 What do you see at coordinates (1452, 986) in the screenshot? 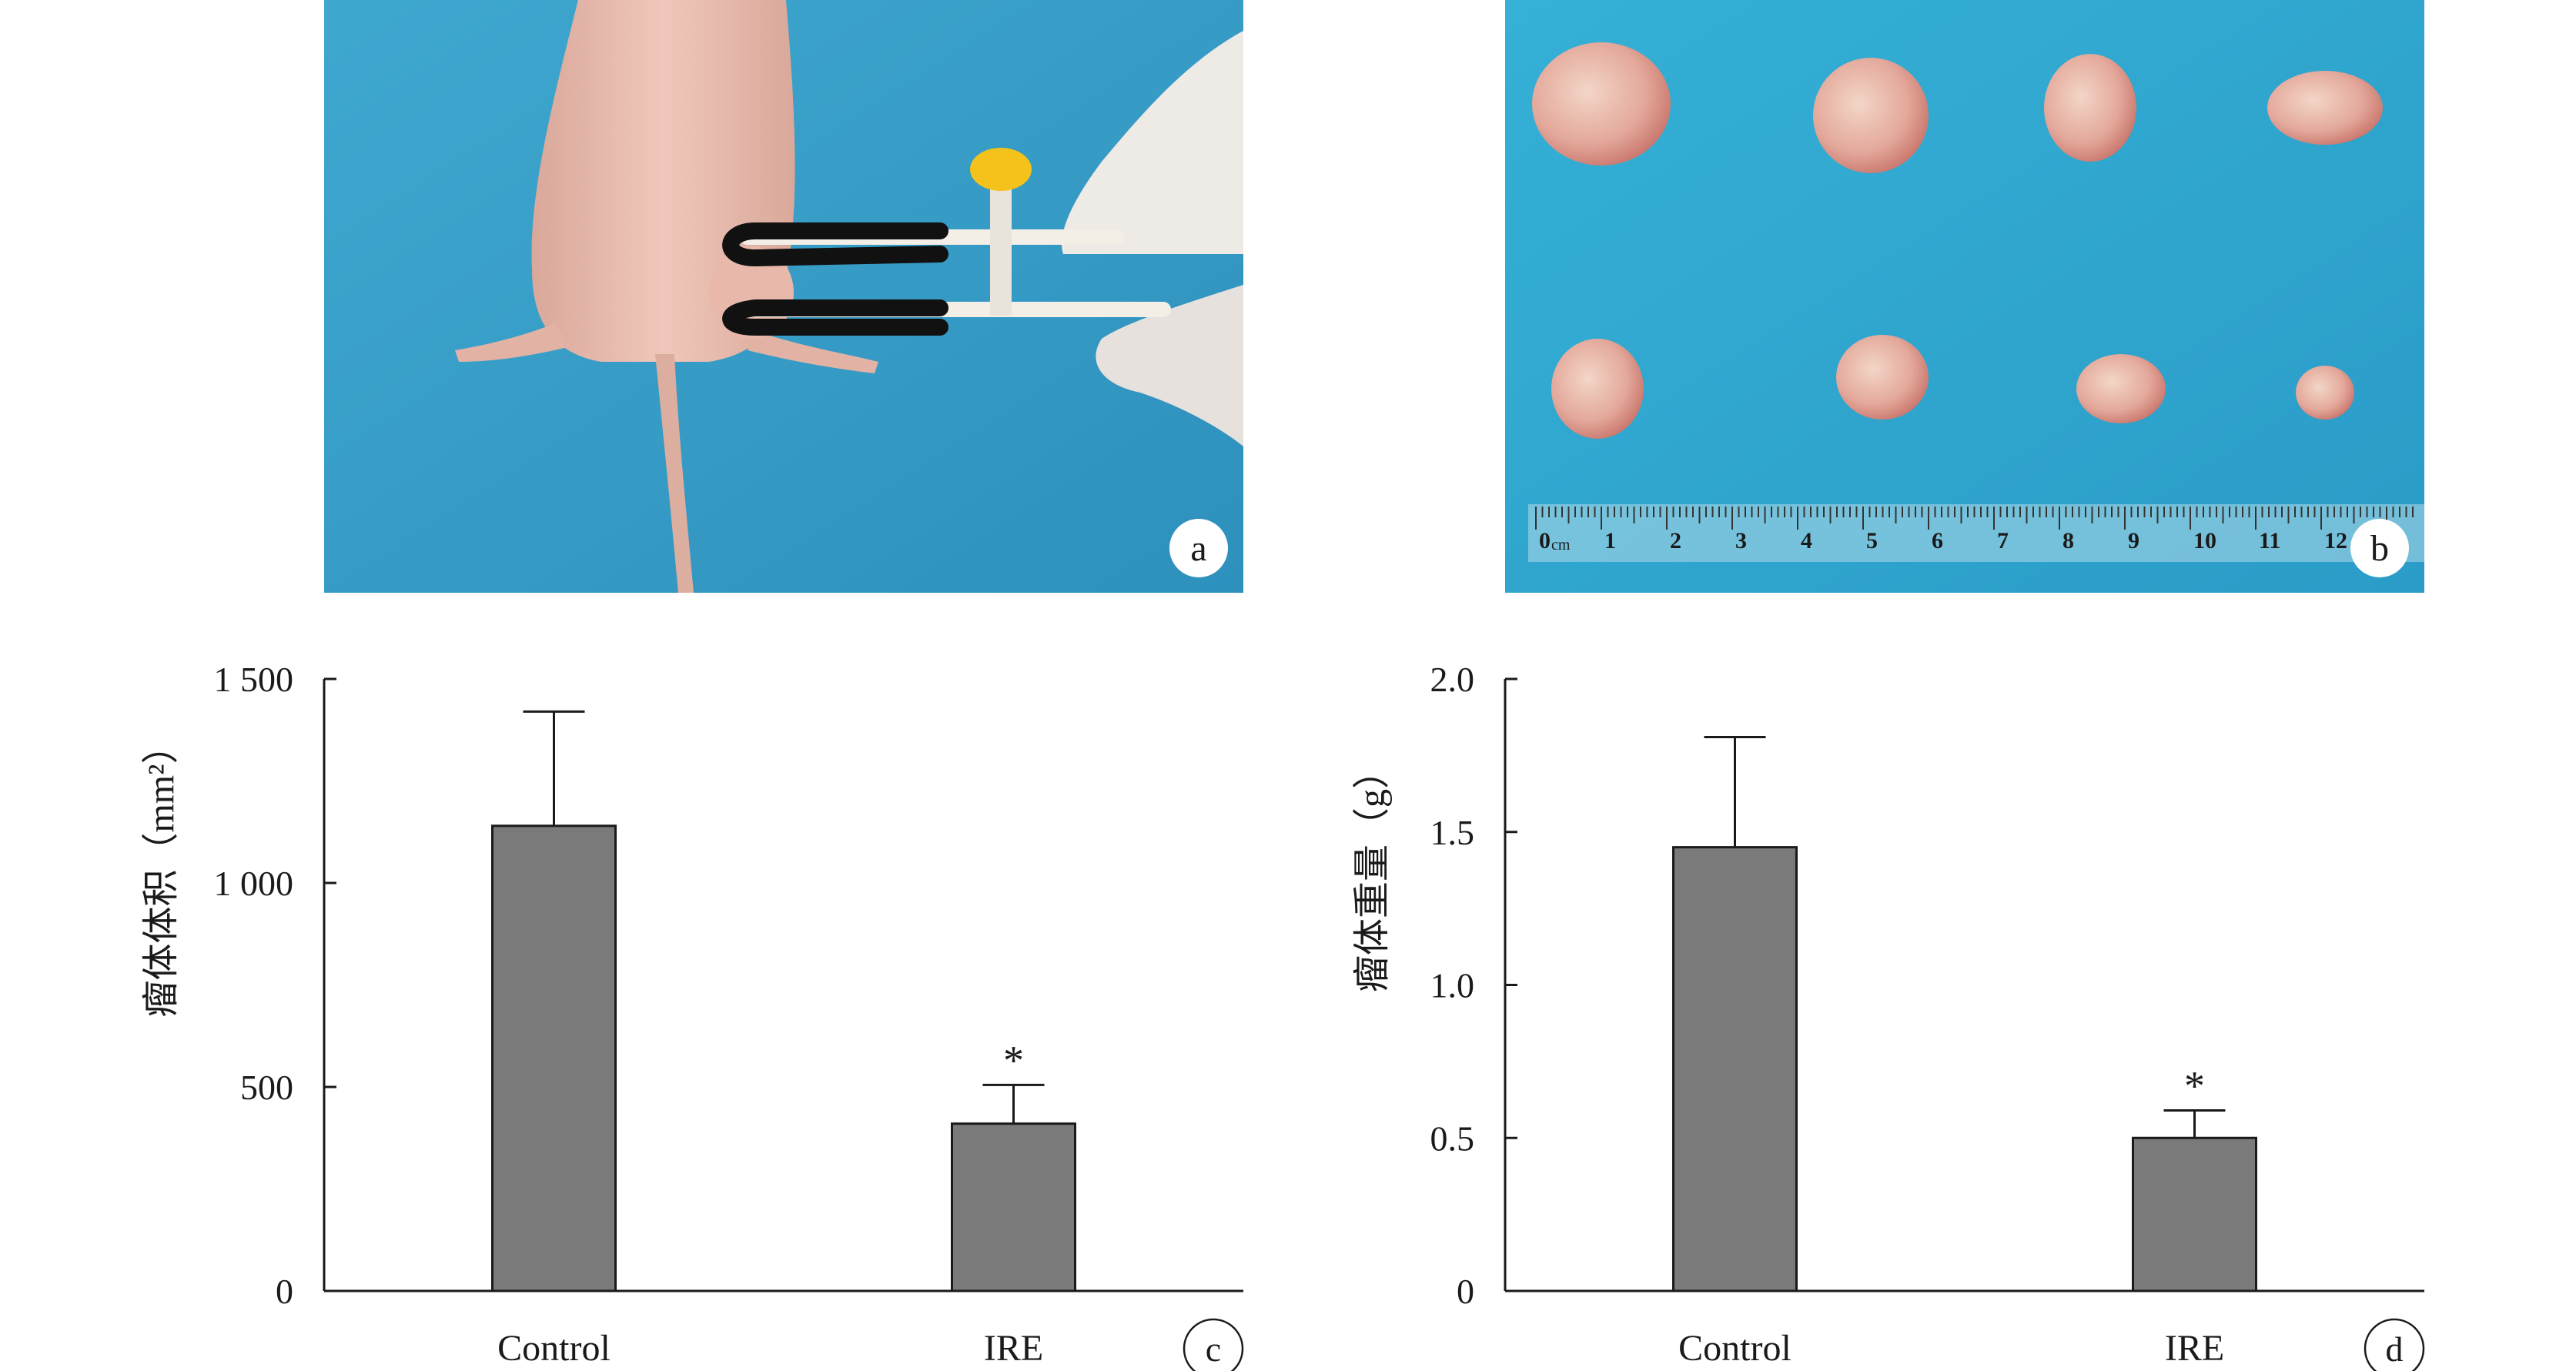
I see `y-tick-label: 1.0` at bounding box center [1452, 986].